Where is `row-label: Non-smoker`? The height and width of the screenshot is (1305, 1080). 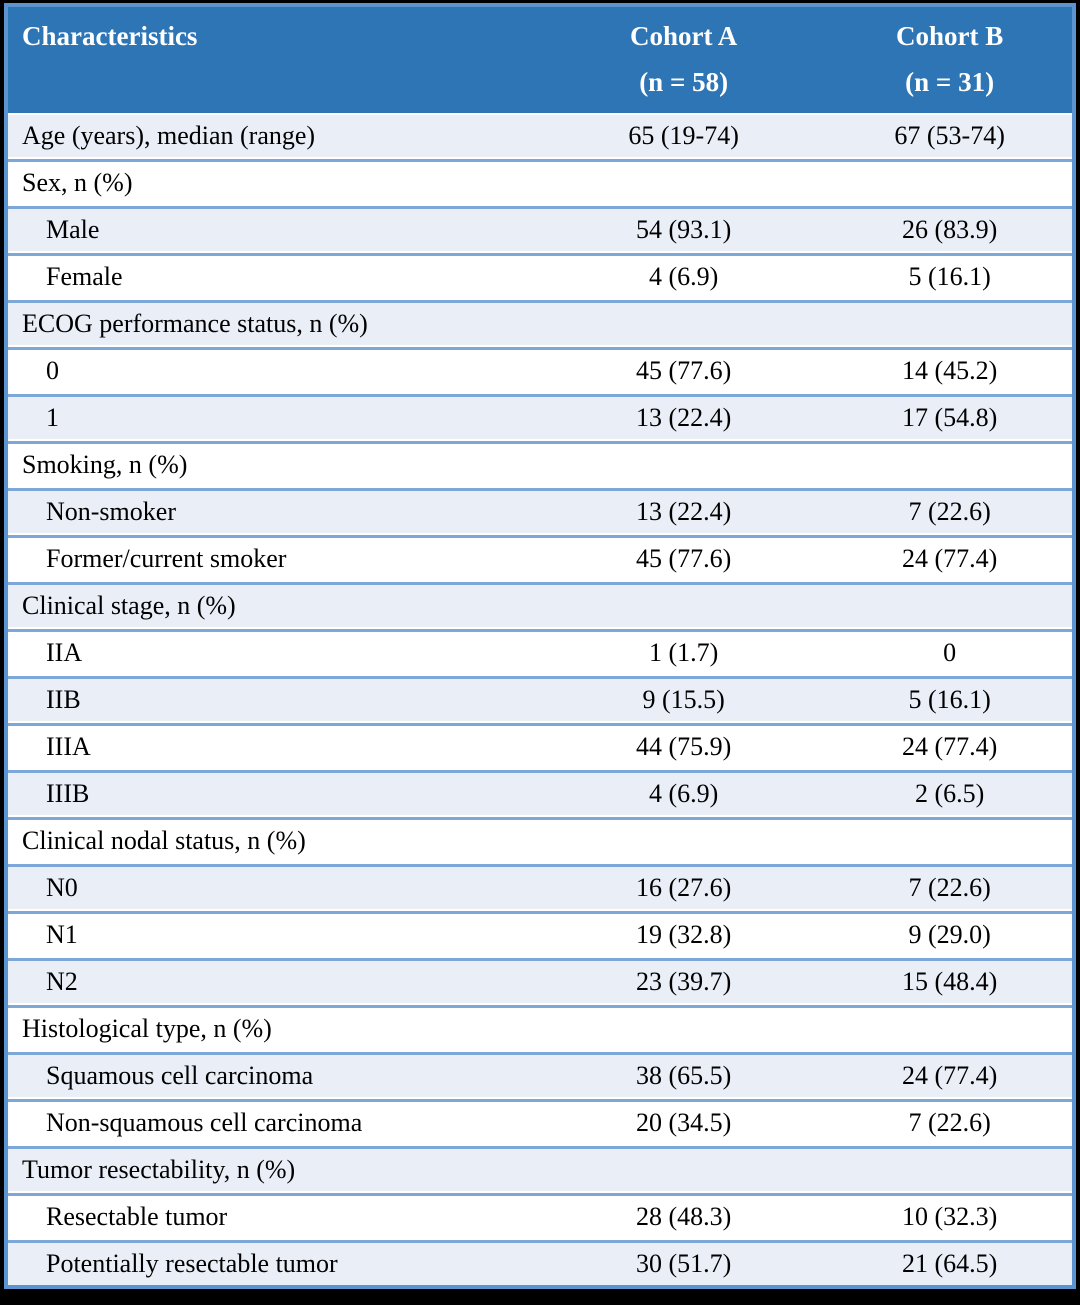 row-label: Non-smoker is located at coordinates (111, 511).